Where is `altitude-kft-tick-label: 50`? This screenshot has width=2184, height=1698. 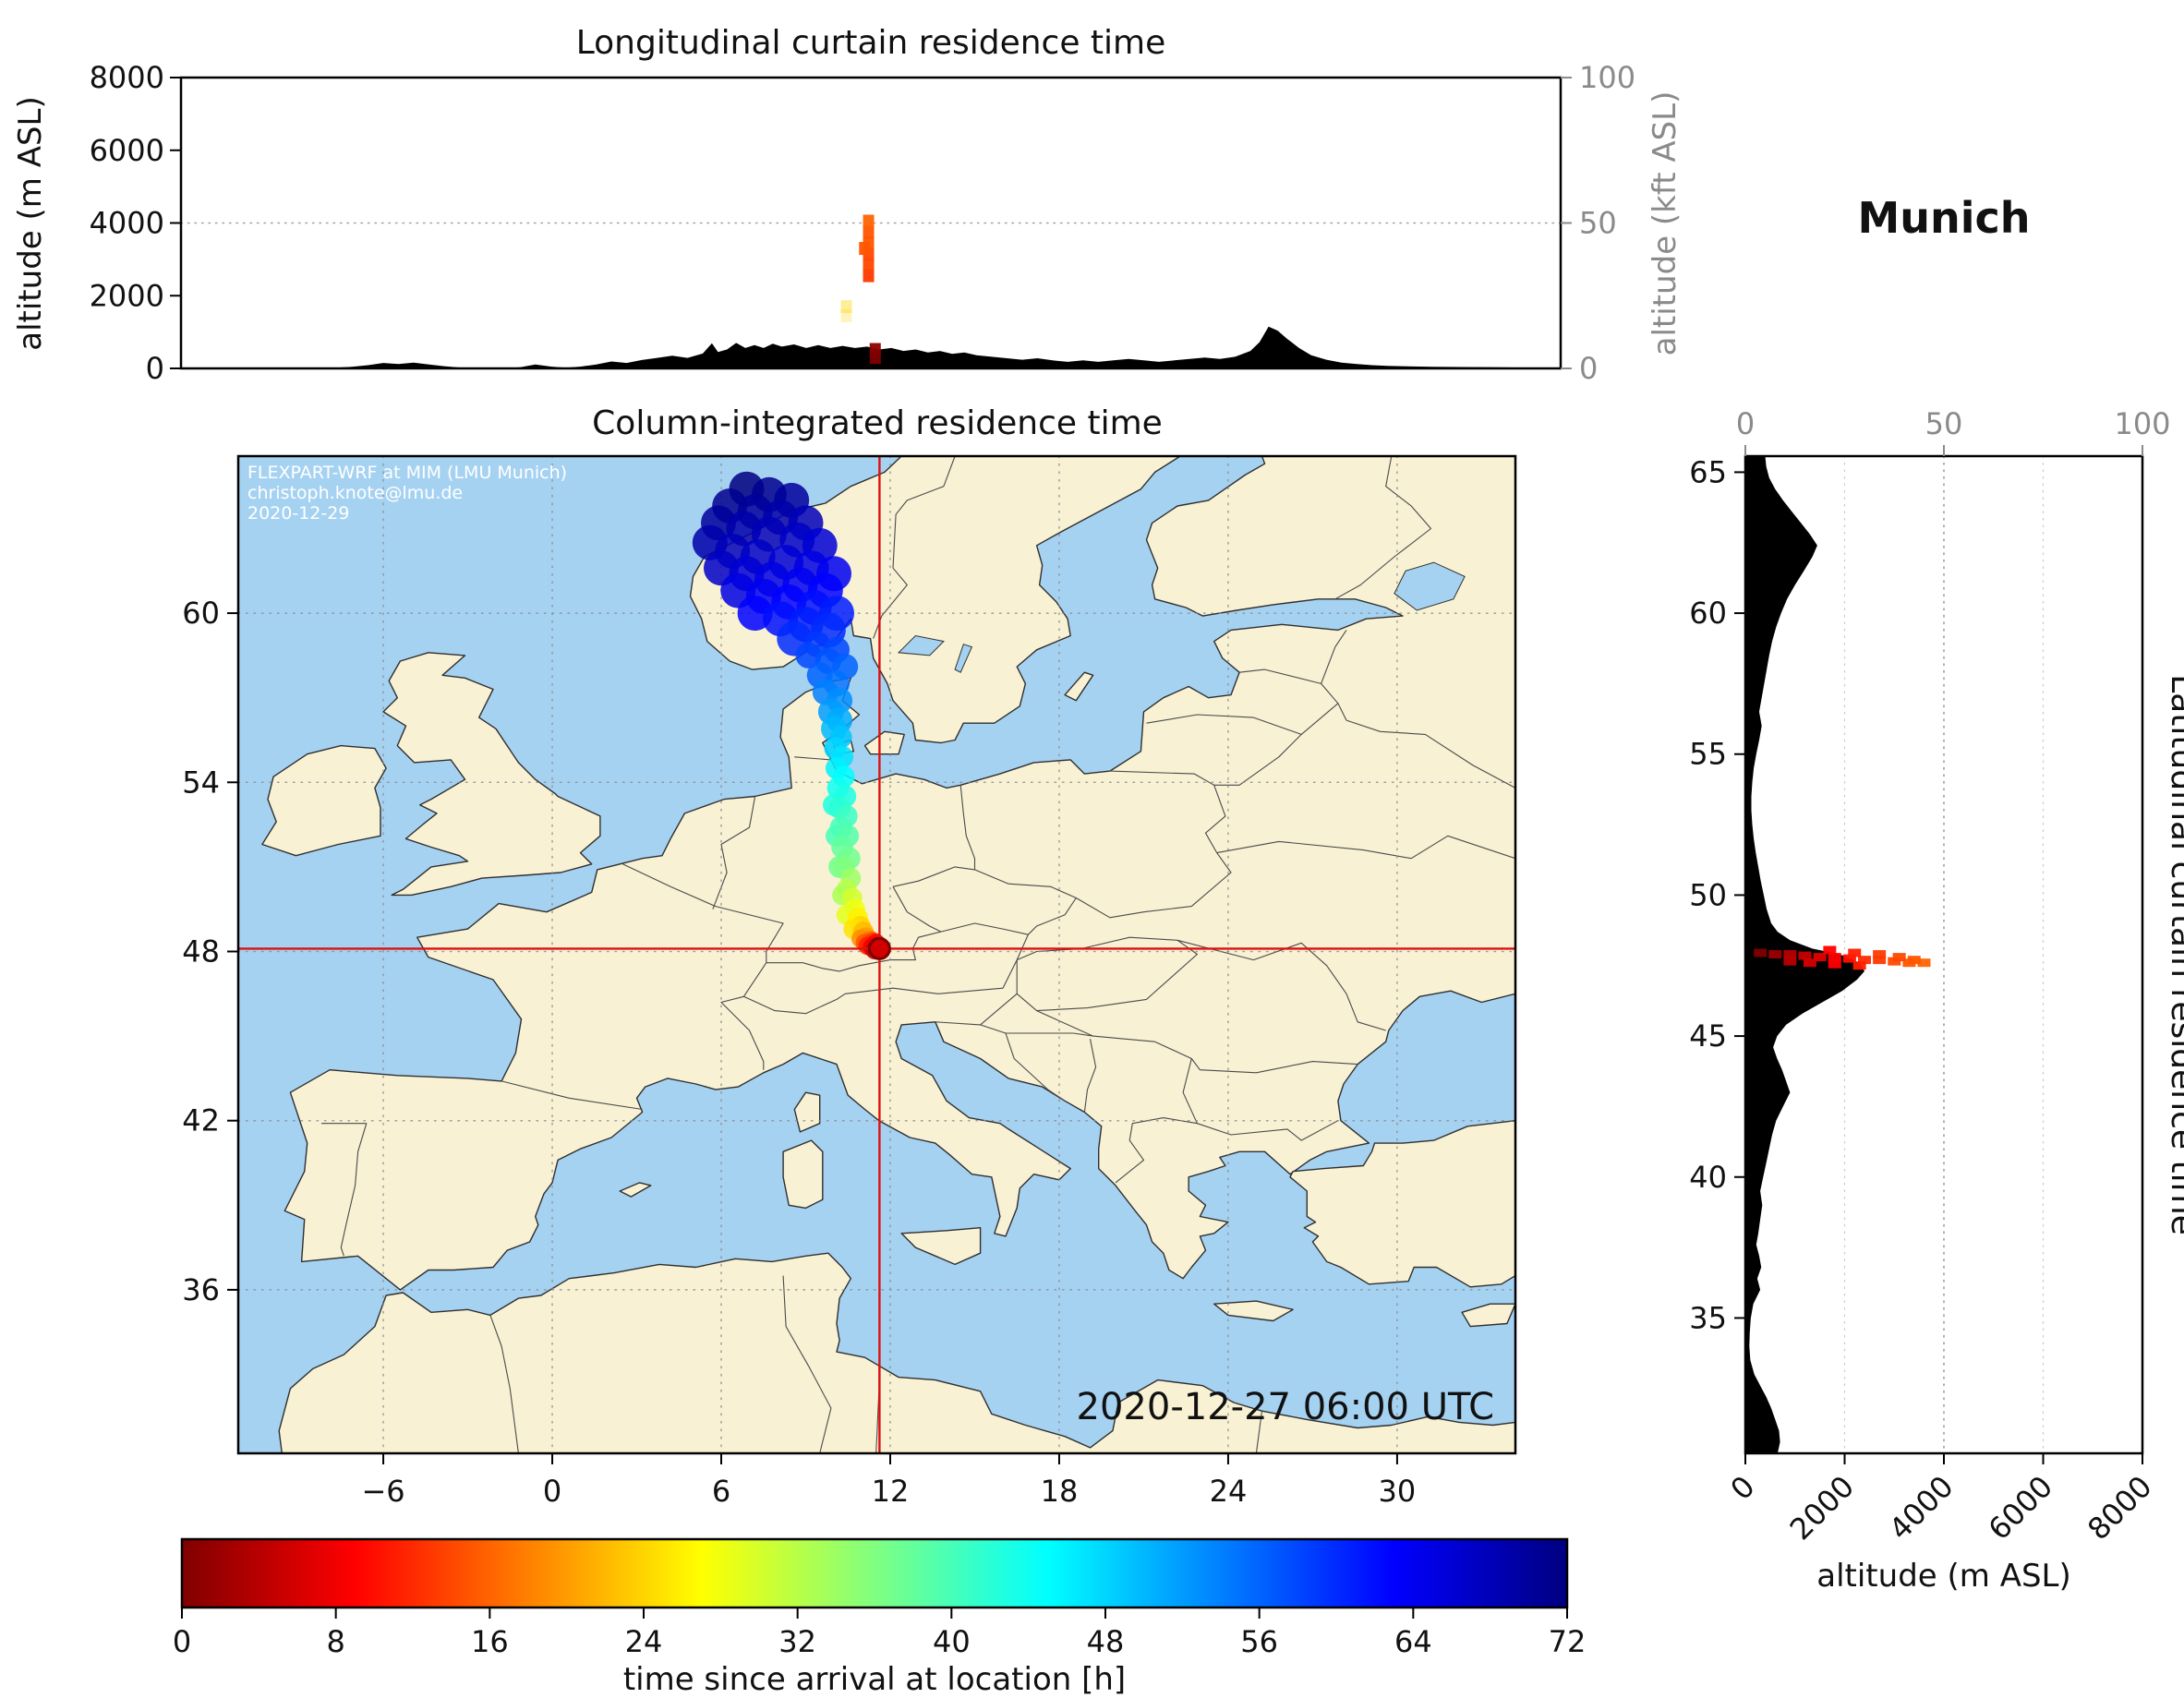 altitude-kft-tick-label: 50 is located at coordinates (1598, 223).